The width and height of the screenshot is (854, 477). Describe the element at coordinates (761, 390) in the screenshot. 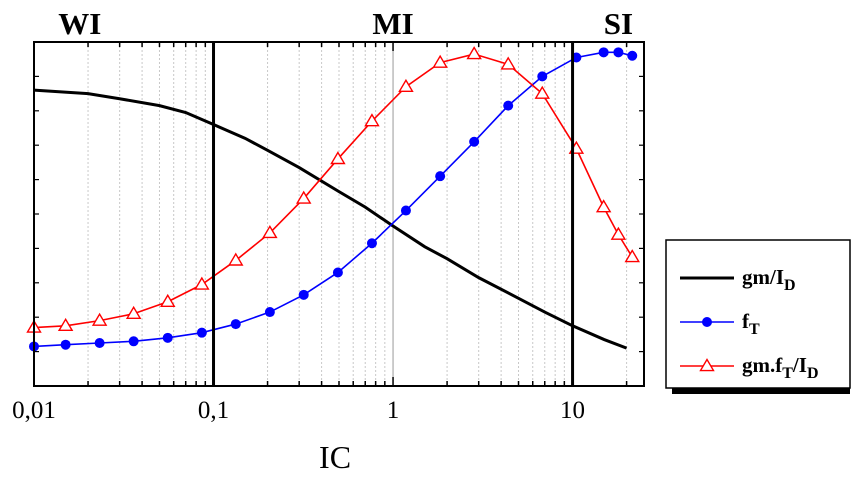

I see `legend-shadow` at that location.